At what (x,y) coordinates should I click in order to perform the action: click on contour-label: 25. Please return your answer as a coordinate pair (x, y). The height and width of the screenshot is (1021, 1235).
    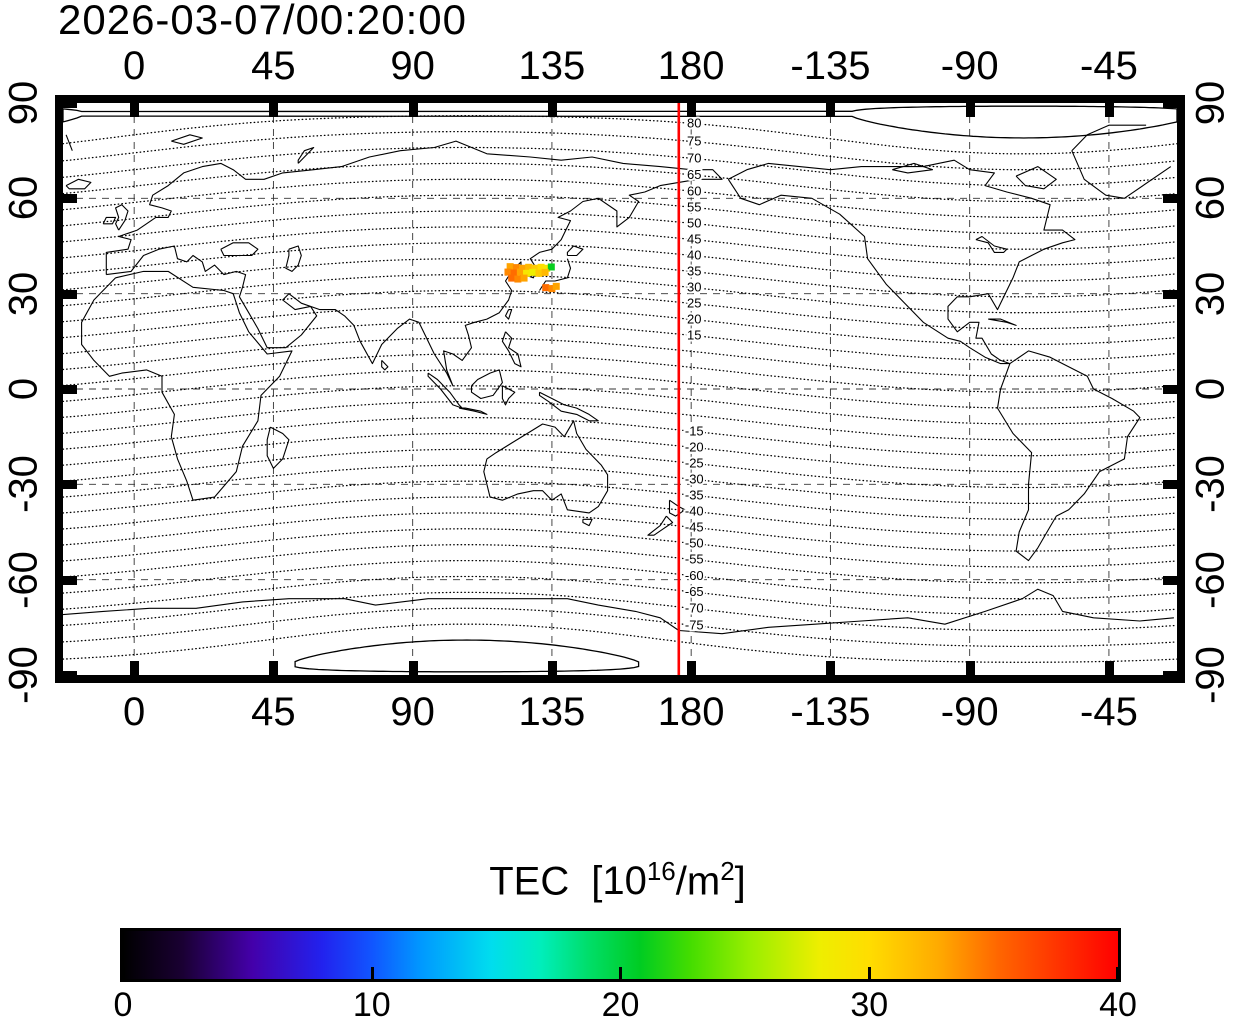
    Looking at the image, I should click on (694, 303).